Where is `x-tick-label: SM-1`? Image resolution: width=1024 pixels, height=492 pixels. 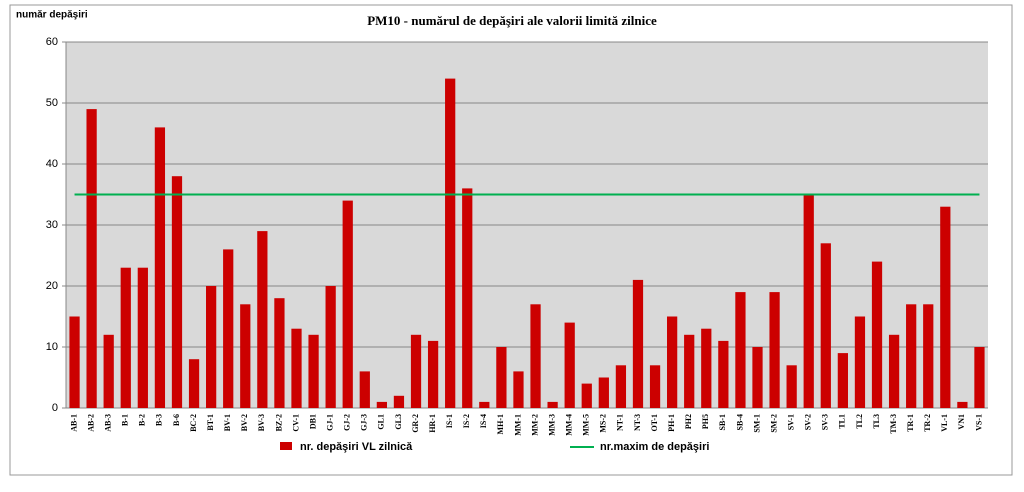
x-tick-label: SM-1 is located at coordinates (756, 423).